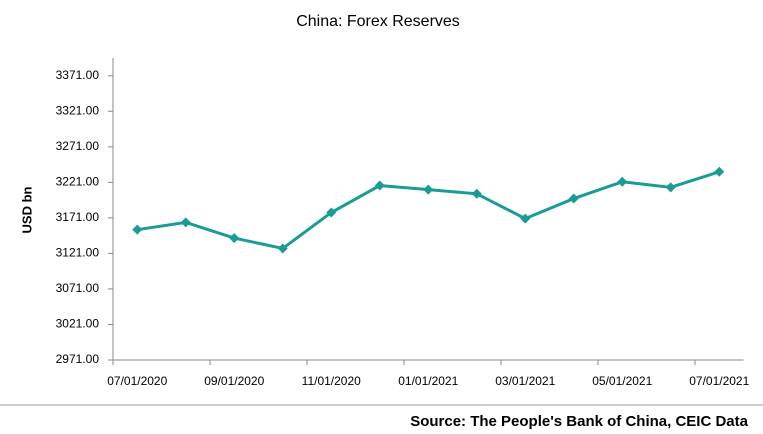 The image size is (763, 434). I want to click on y-tick-label: 3021.00, so click(78, 324).